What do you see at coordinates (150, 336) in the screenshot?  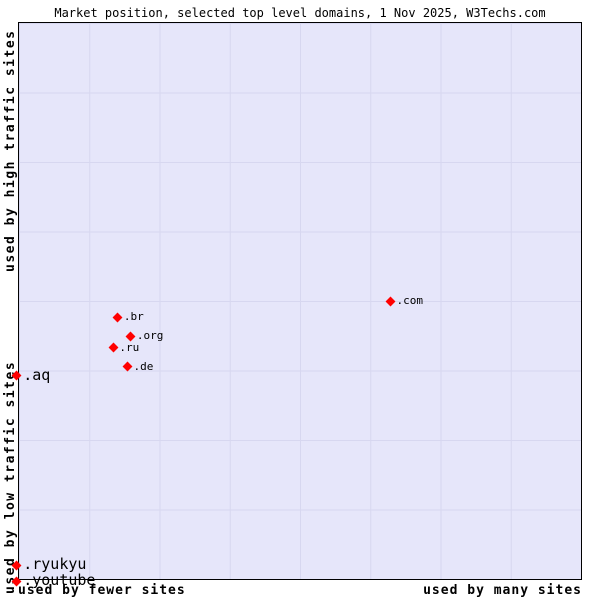 I see `data-point-label: .org` at bounding box center [150, 336].